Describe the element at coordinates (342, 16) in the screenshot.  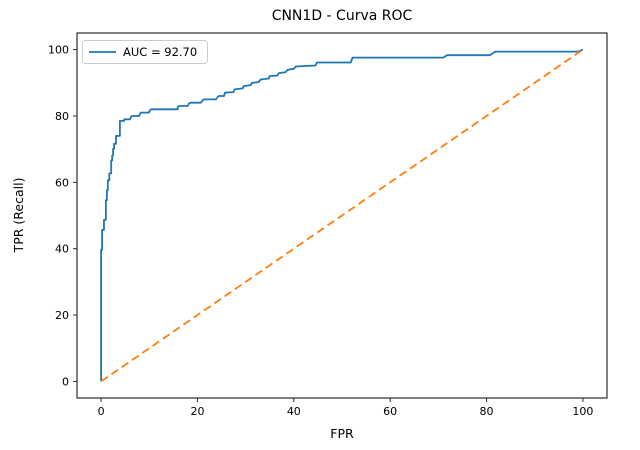
I see `chart-title: CNN1D - Curva ROC` at that location.